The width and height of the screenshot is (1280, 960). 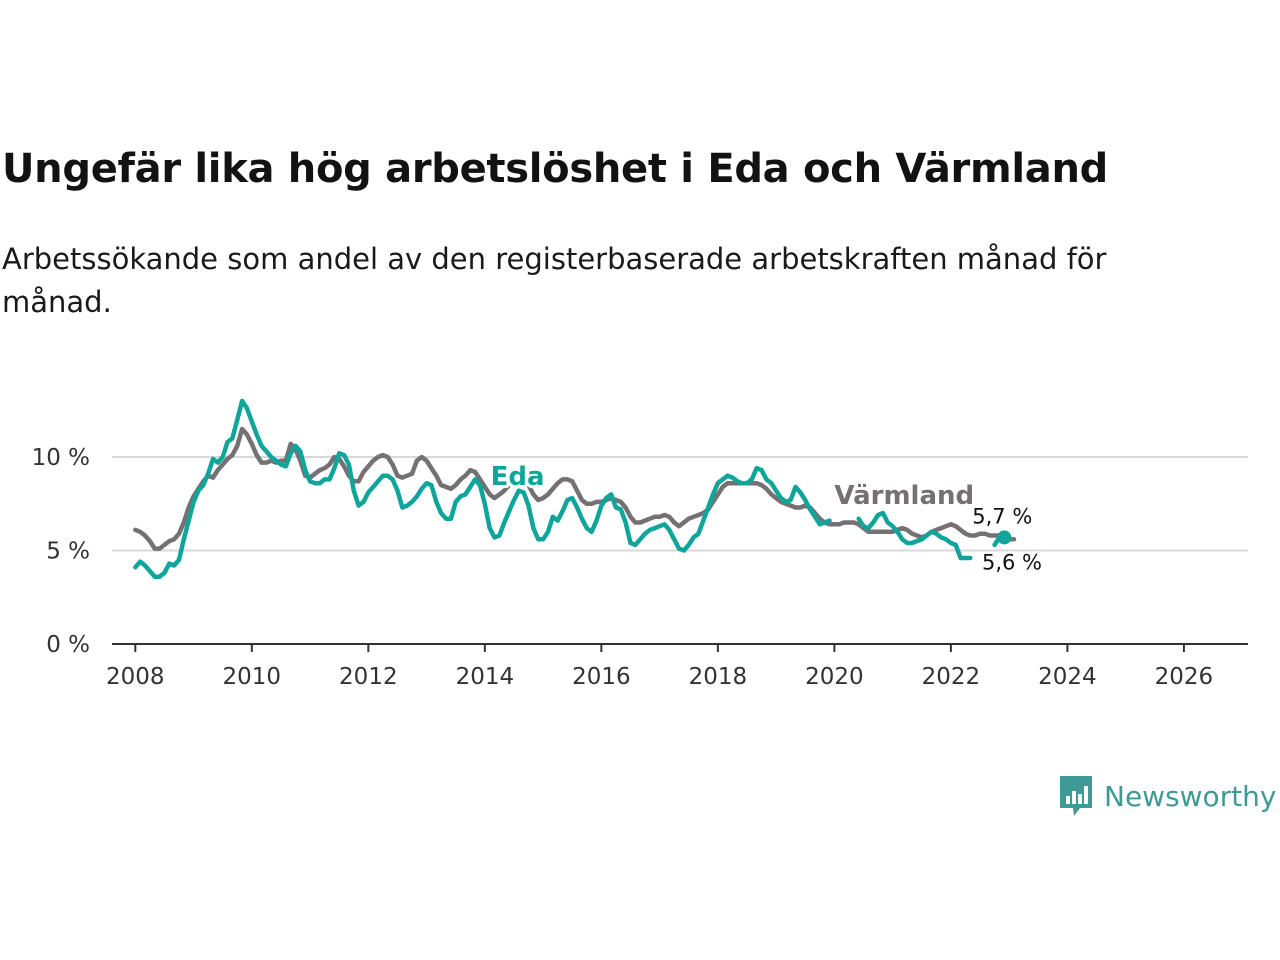 What do you see at coordinates (1076, 796) in the screenshot?
I see `newsworthy-logo-icon` at bounding box center [1076, 796].